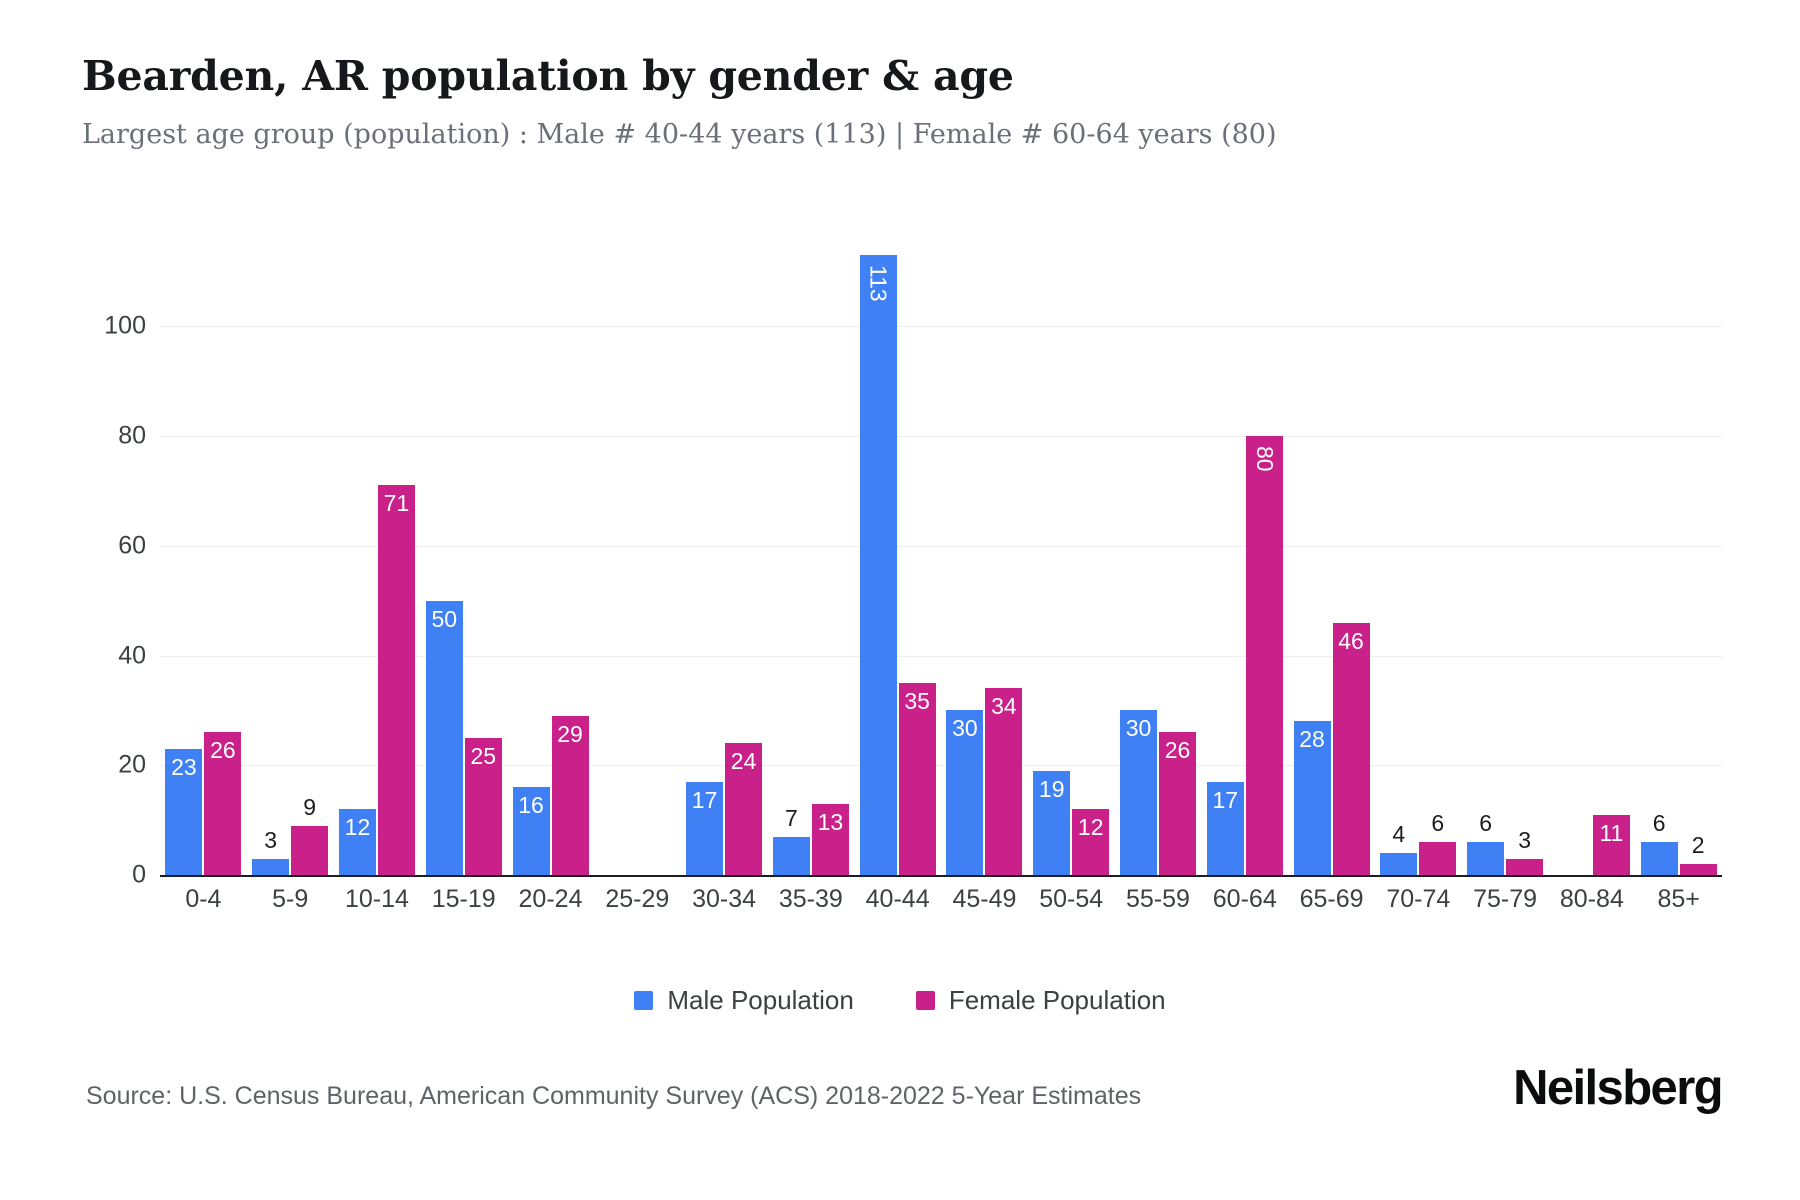  Describe the element at coordinates (139, 874) in the screenshot. I see `y-axis-tick-label: 0` at that location.